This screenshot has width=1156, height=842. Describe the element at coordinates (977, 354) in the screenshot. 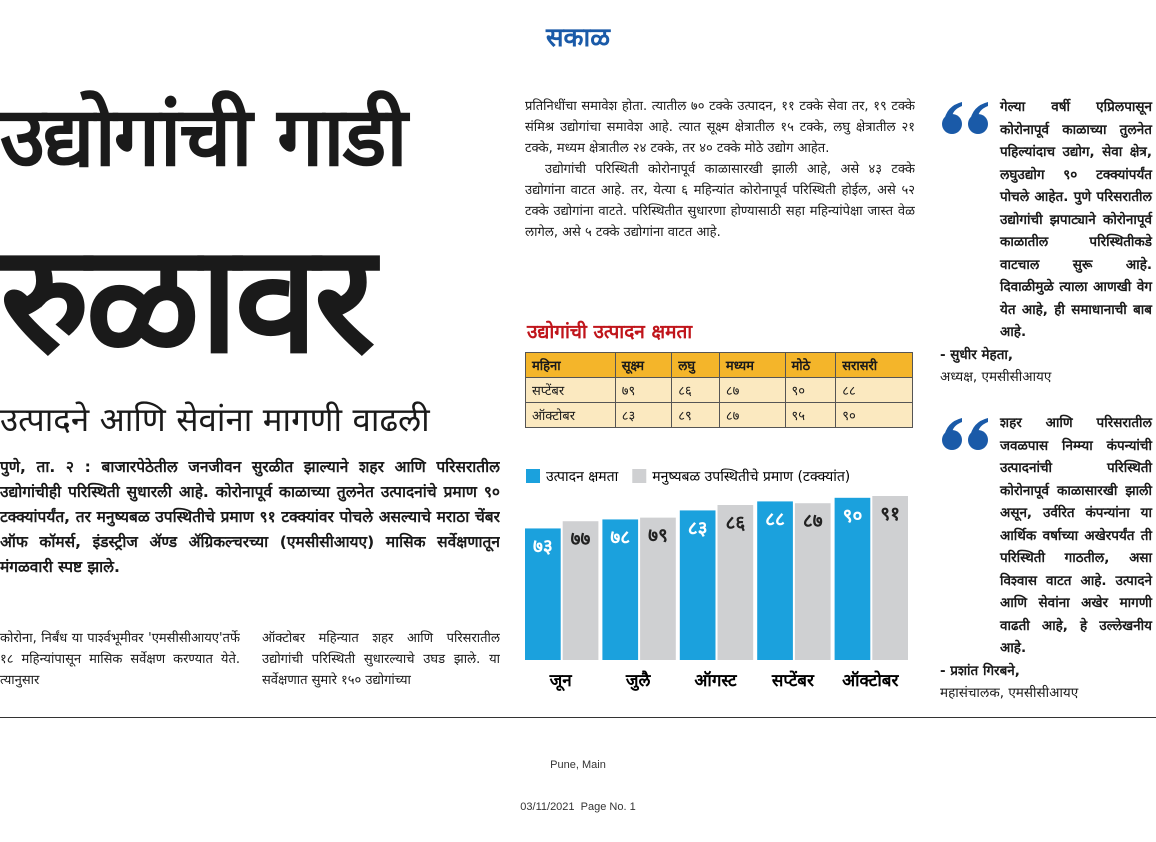

I see `quote-author: - सुधीर मेहता,` at that location.